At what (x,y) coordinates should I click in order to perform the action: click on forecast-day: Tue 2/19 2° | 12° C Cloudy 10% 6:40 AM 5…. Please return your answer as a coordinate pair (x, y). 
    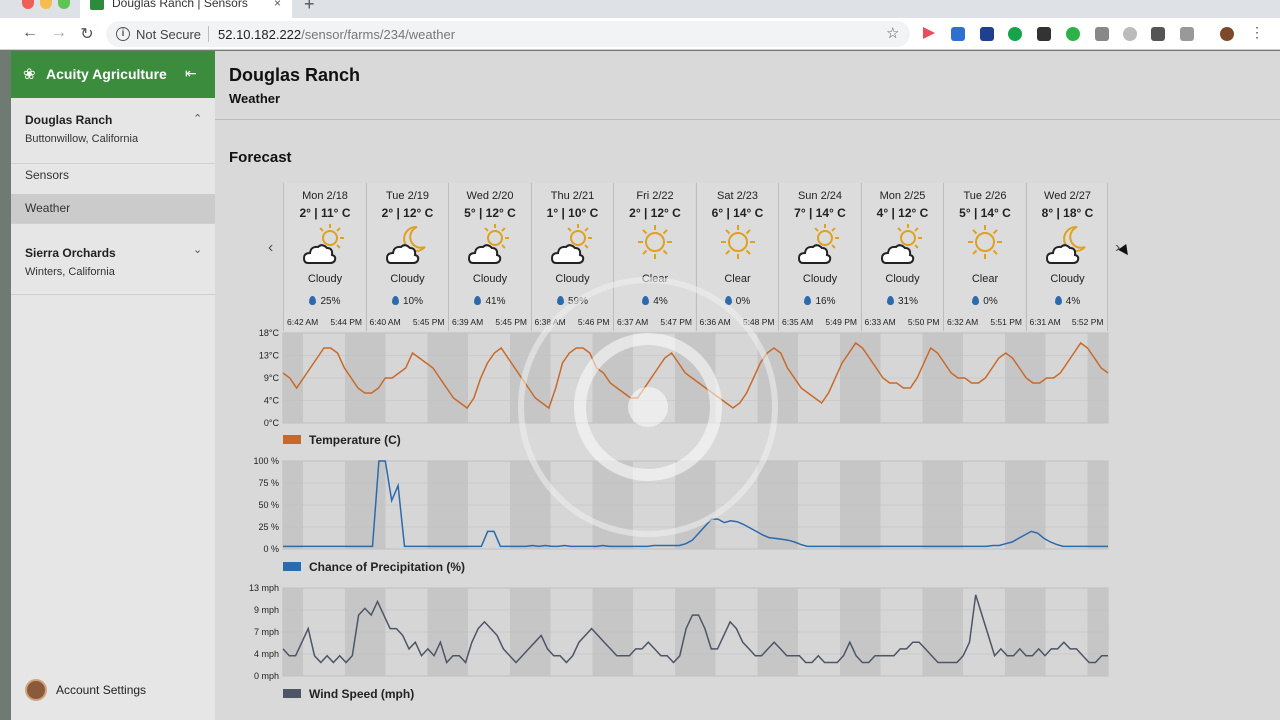
    Looking at the image, I should click on (407, 257).